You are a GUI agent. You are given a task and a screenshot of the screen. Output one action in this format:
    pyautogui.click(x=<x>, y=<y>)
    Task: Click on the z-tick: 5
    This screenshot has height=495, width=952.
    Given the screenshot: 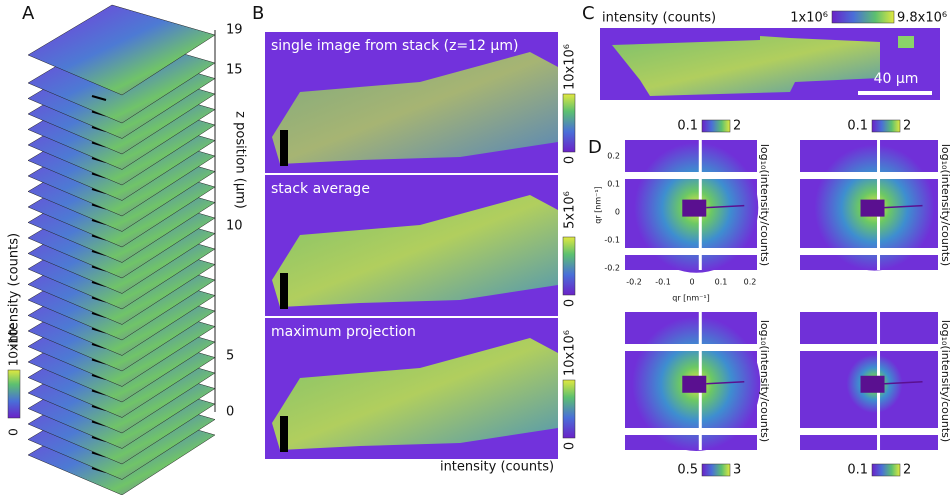 What is the action you would take?
    pyautogui.click(x=230, y=356)
    